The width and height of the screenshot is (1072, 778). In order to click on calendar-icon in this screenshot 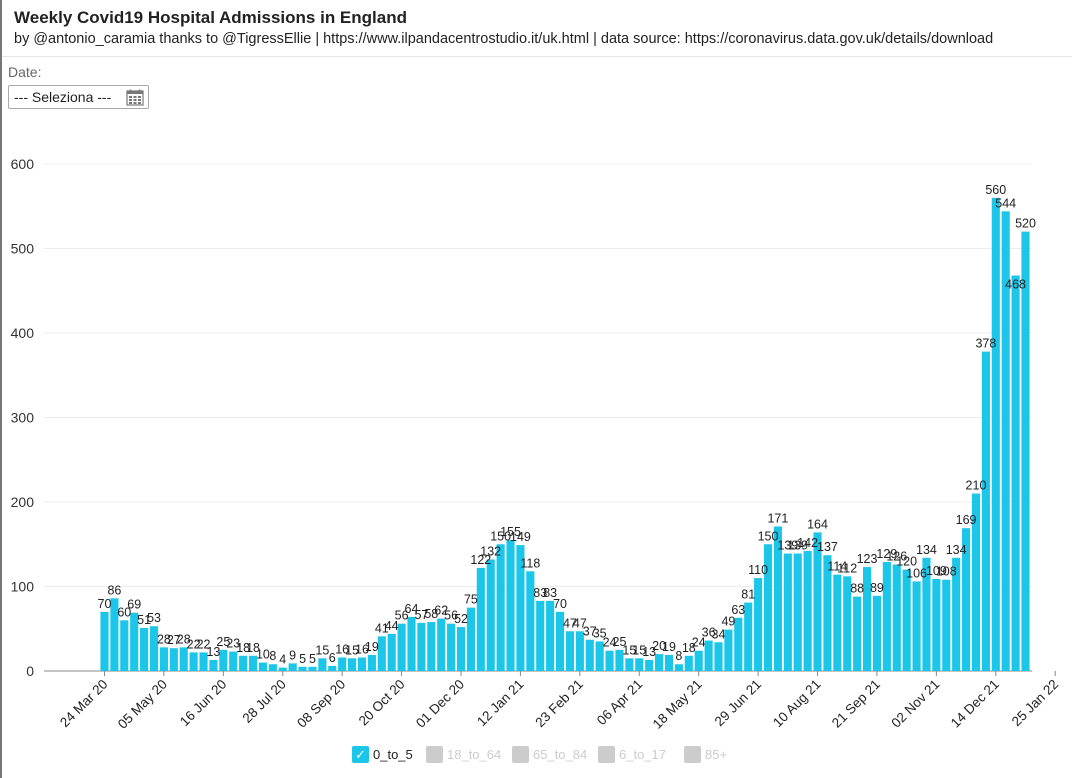, I will do `click(135, 99)`.